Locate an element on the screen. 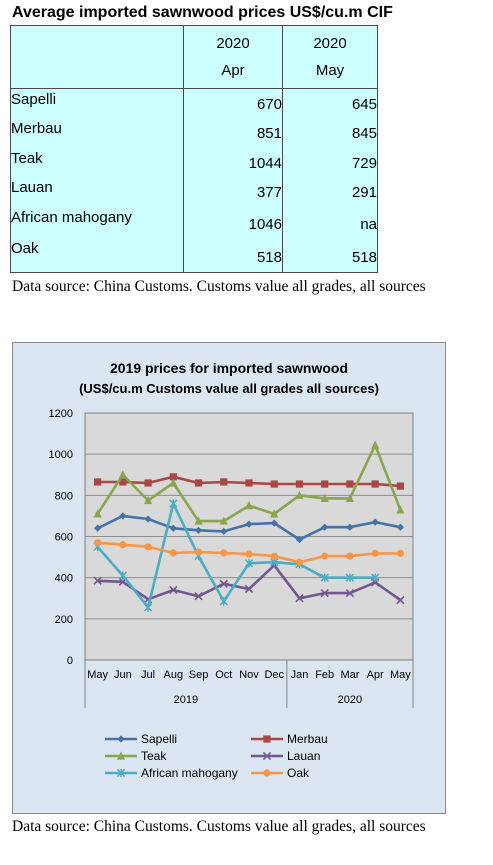 The width and height of the screenshot is (493, 865). y-tick-label: 200 is located at coordinates (64, 620).